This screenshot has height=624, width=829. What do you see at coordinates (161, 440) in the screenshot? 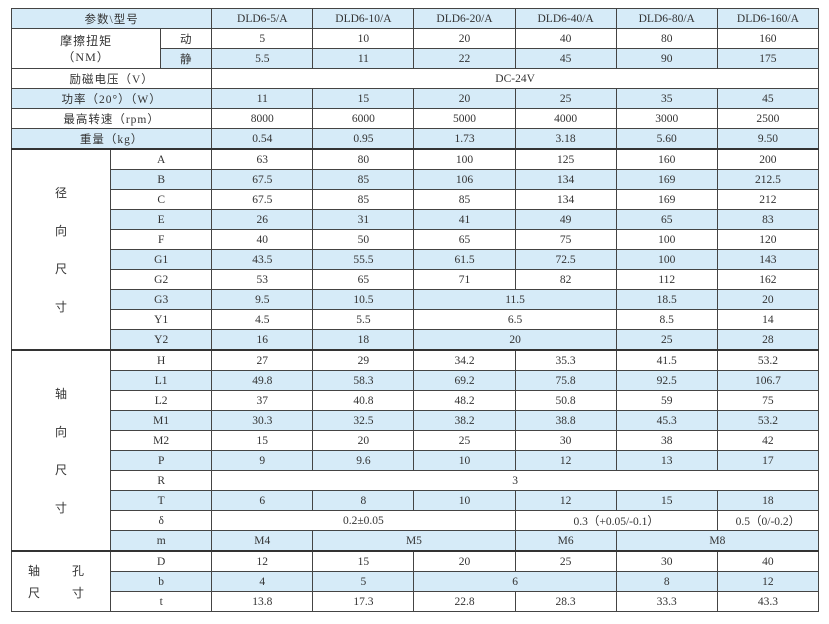
I see `dimension-label: M2` at bounding box center [161, 440].